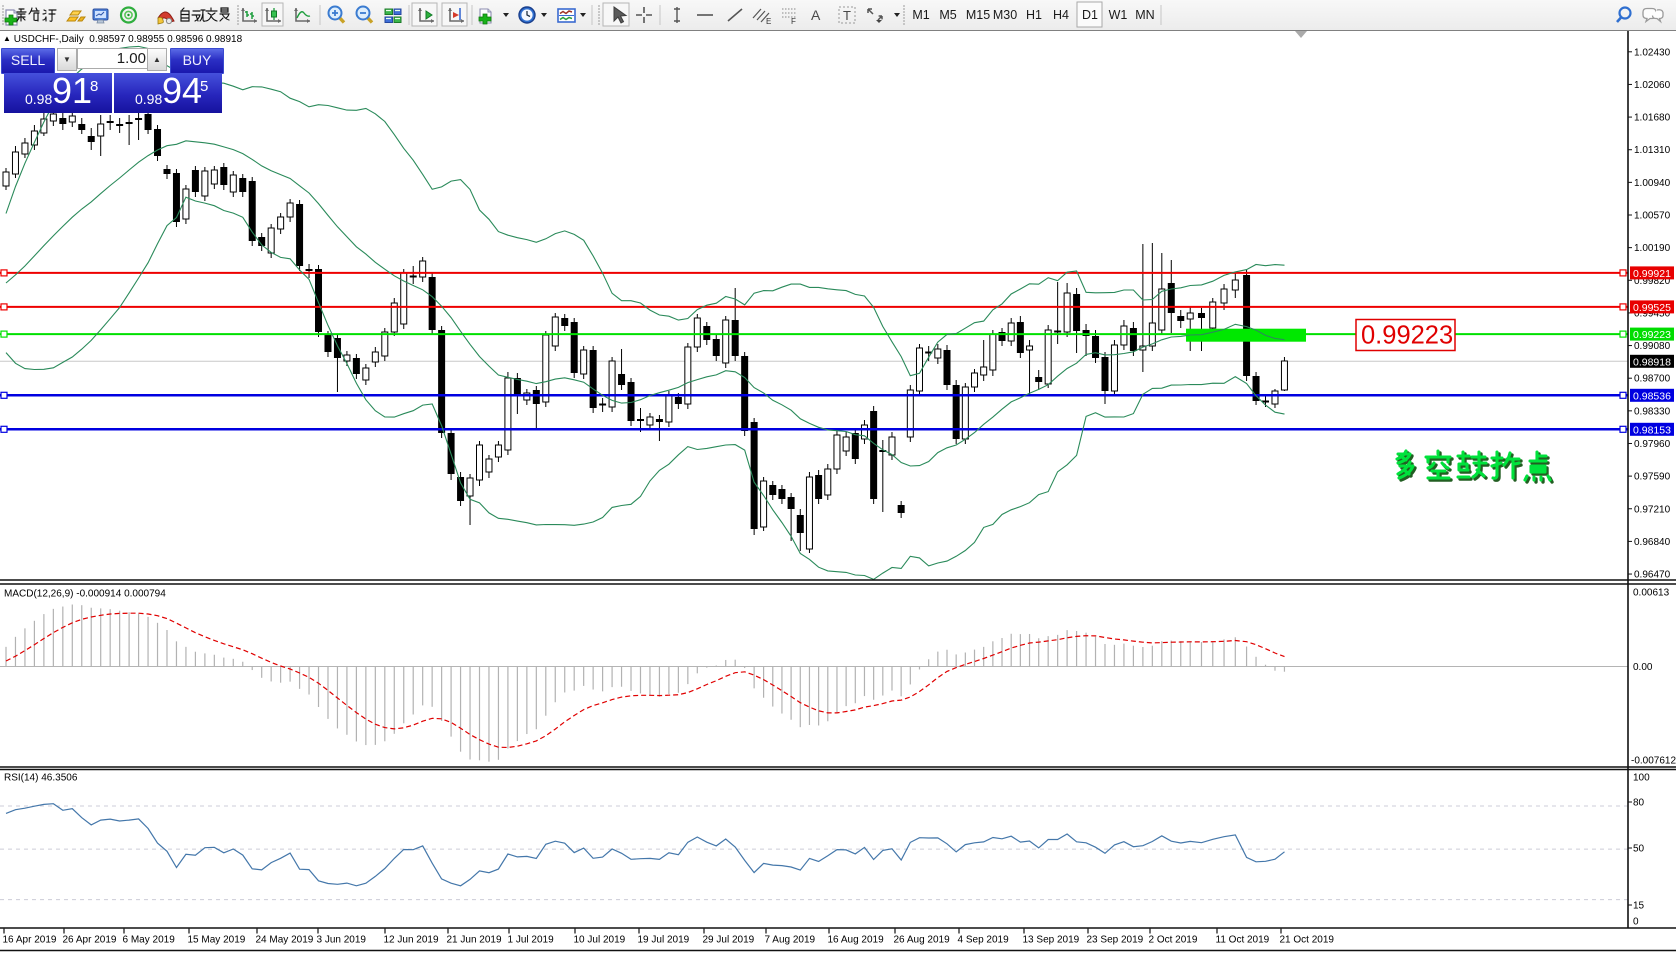 The width and height of the screenshot is (1676, 953). I want to click on svg-text: F, so click(793, 21).